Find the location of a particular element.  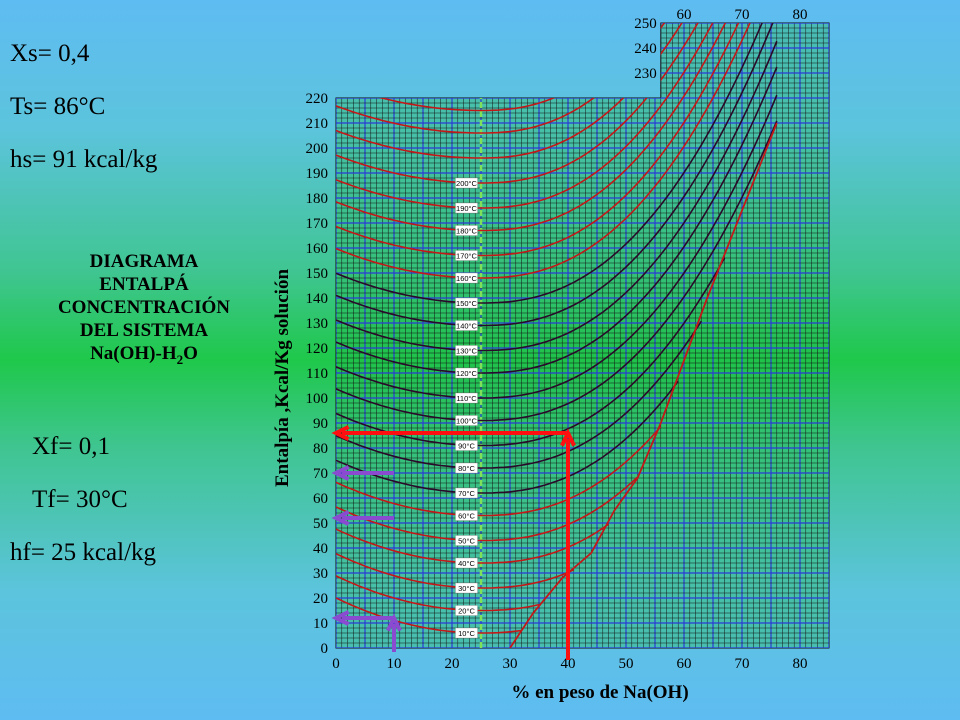

isotherm-label: 60°C is located at coordinates (466, 516).